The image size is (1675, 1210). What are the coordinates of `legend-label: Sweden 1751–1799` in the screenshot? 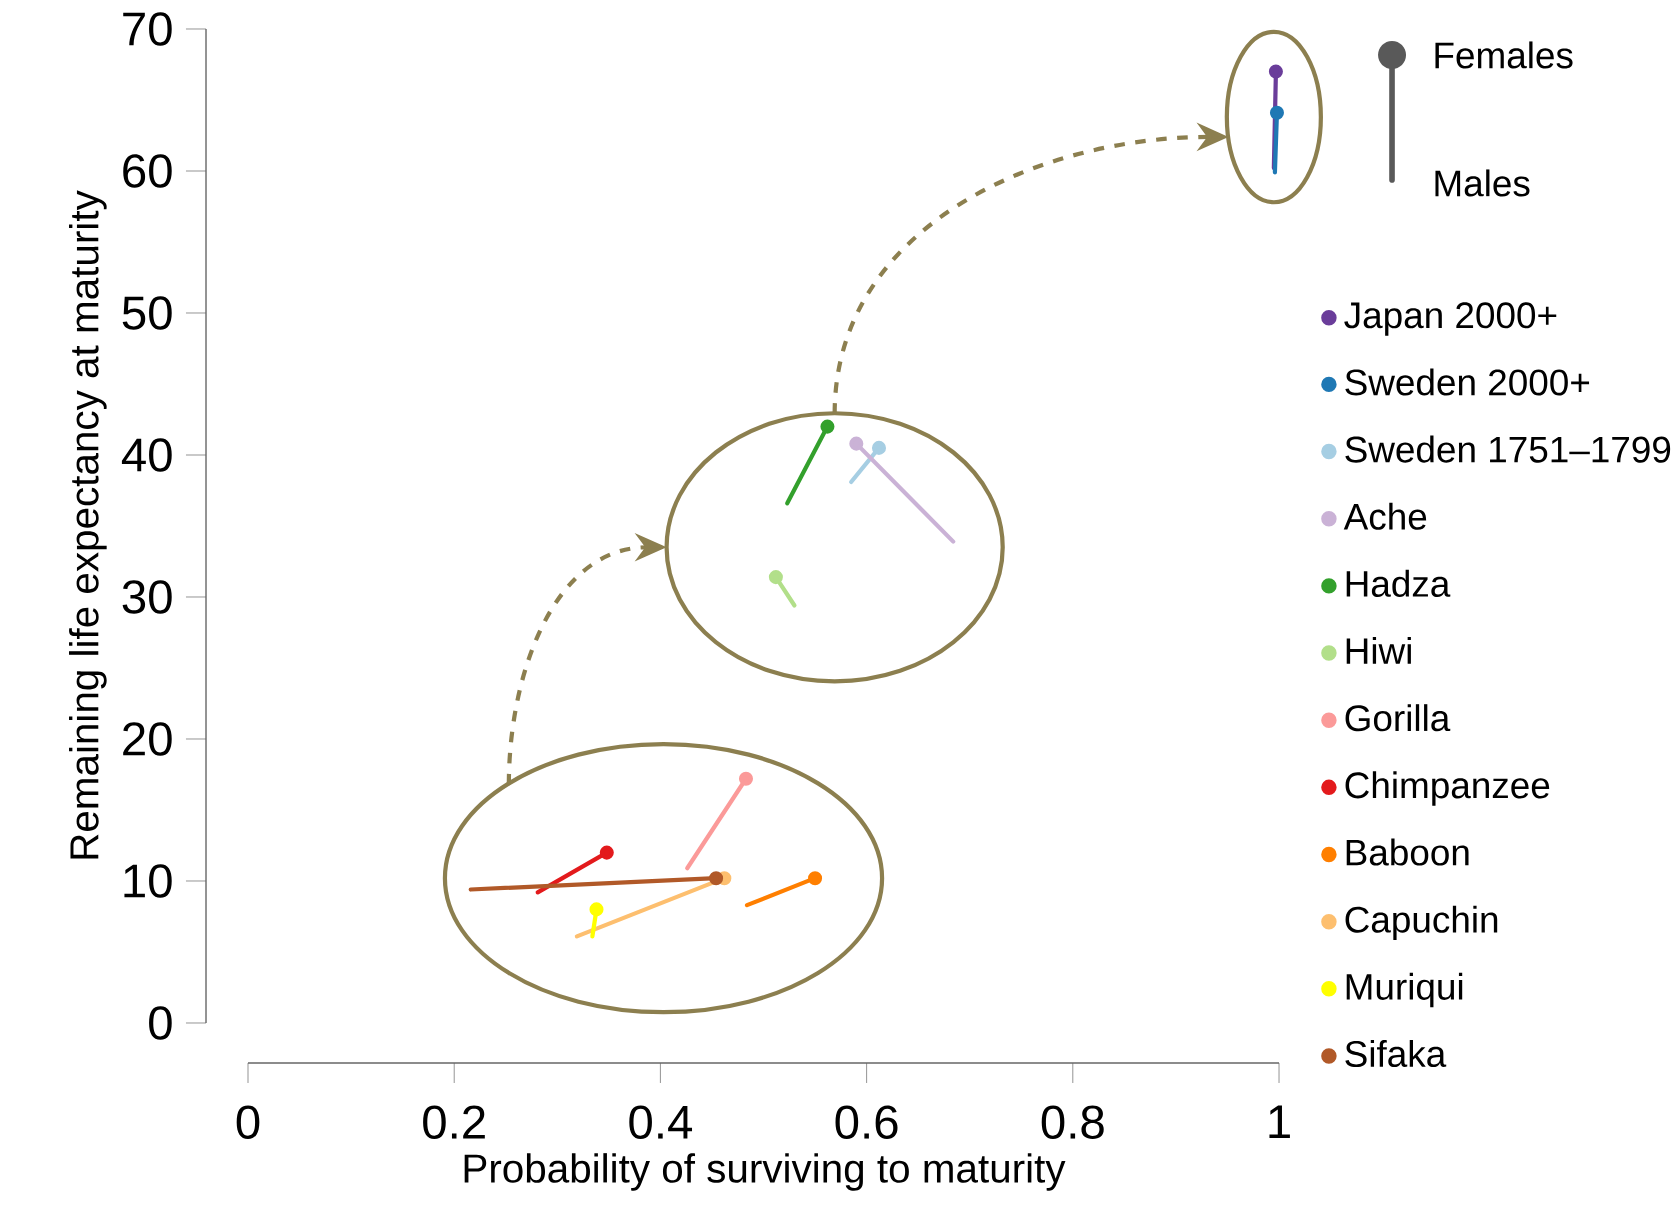 It's located at (1508, 449).